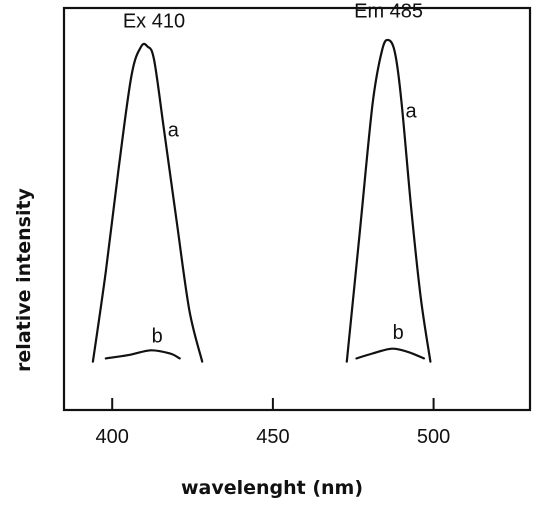  Describe the element at coordinates (112, 437) in the screenshot. I see `x-tick-label-400: 400` at that location.